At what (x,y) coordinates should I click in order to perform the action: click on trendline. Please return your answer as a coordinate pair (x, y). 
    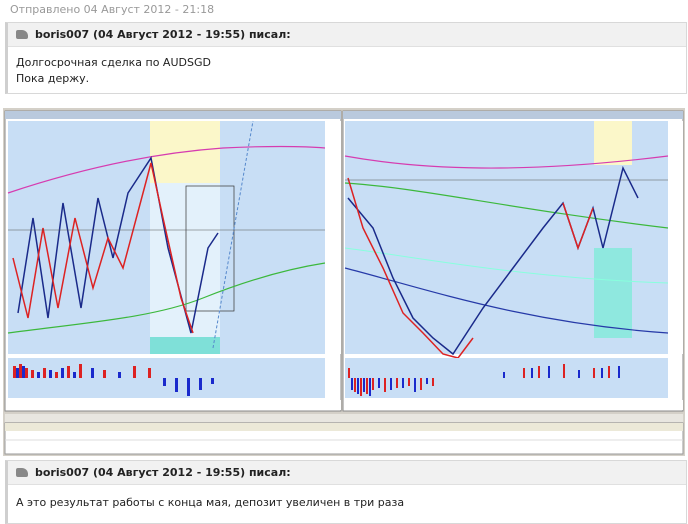
    Looking at the image, I should click on (233, 234).